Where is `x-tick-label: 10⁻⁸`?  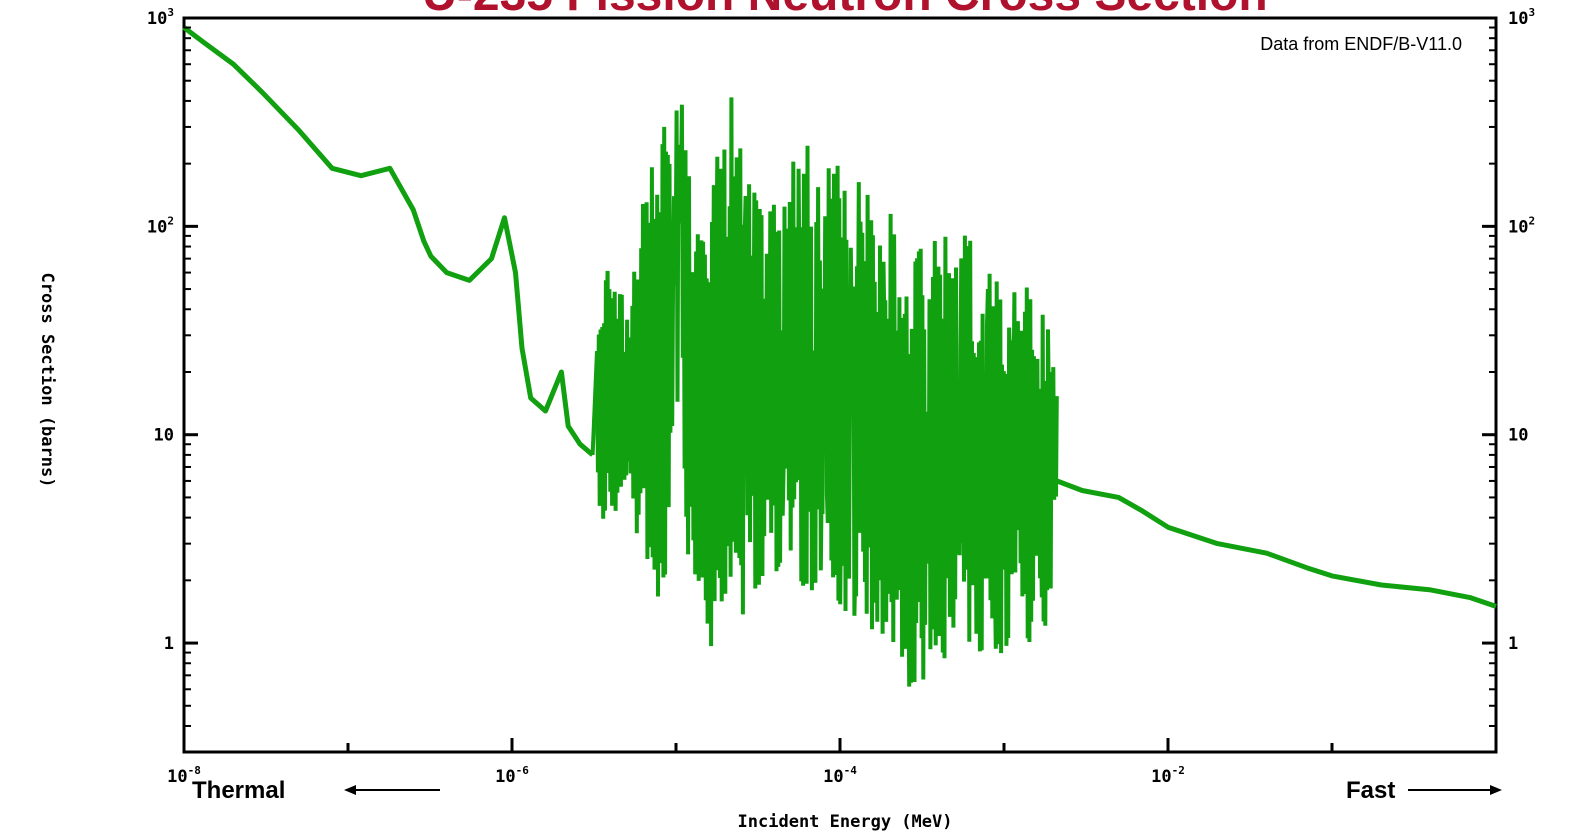
x-tick-label: 10⁻⁸ is located at coordinates (184, 775).